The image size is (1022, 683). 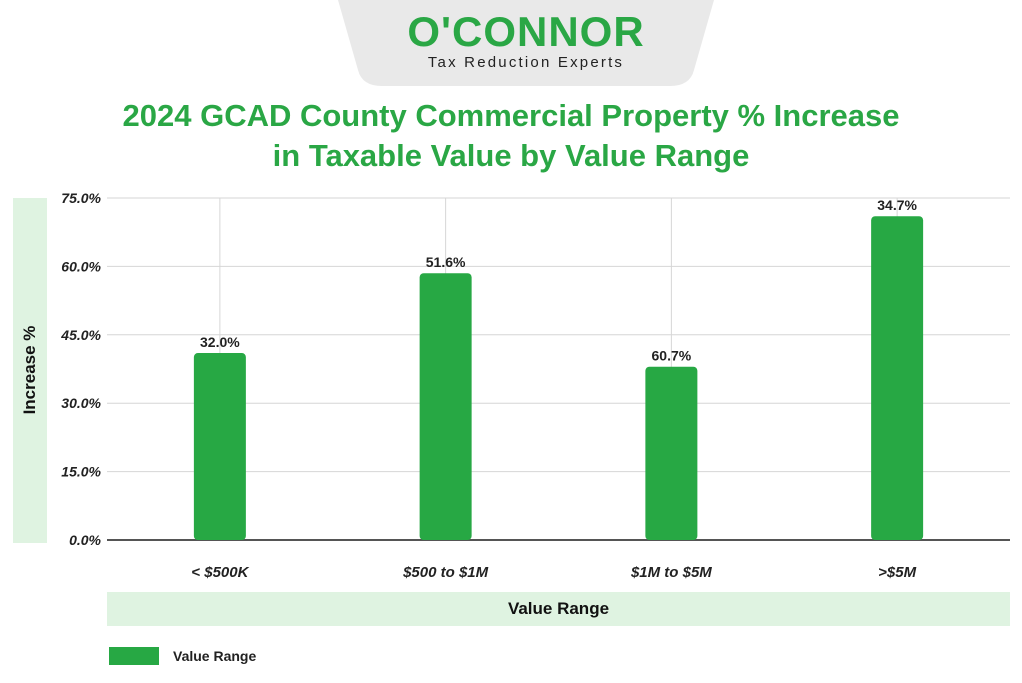 What do you see at coordinates (897, 572) in the screenshot?
I see `x-tick-label: >$5M` at bounding box center [897, 572].